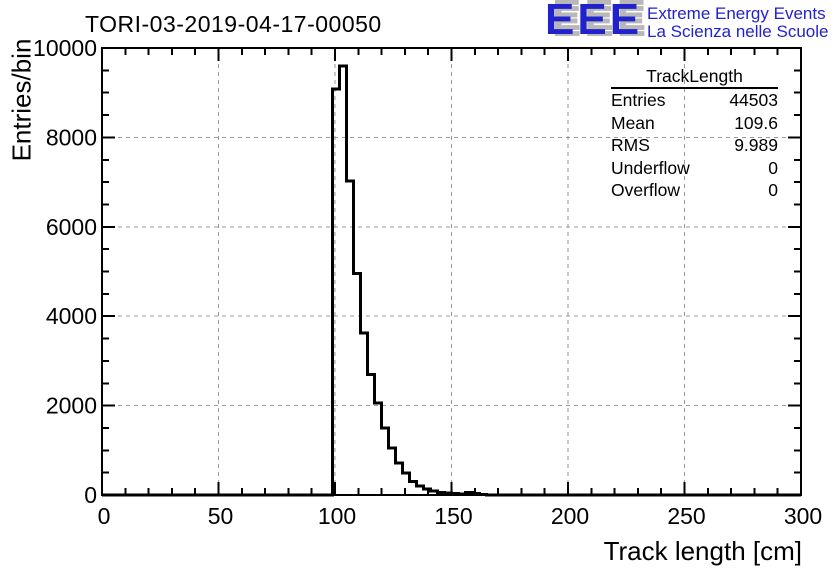 The height and width of the screenshot is (572, 836). What do you see at coordinates (71, 406) in the screenshot?
I see `y-tick-label: 2000` at bounding box center [71, 406].